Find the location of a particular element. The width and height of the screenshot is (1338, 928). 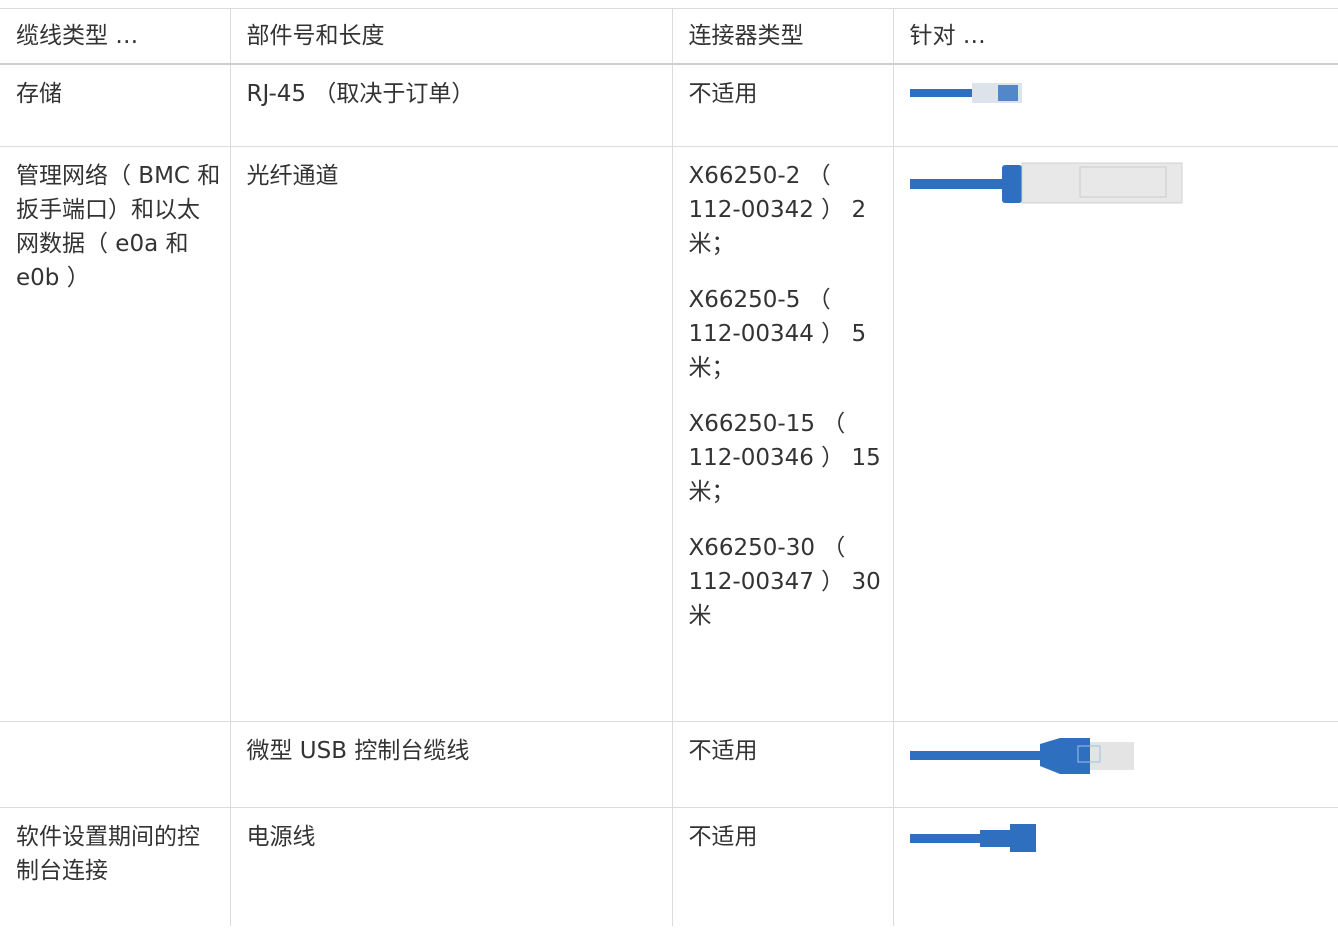

cell: 存储 is located at coordinates (115, 105).